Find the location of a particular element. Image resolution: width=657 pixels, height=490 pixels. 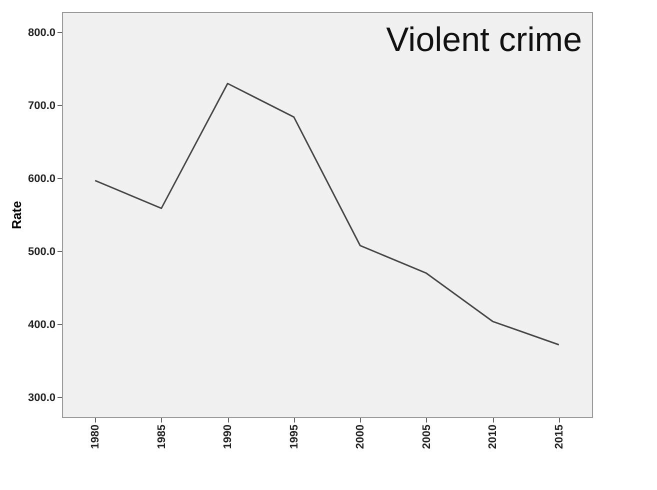

x-tick-label: 1990 is located at coordinates (228, 436).